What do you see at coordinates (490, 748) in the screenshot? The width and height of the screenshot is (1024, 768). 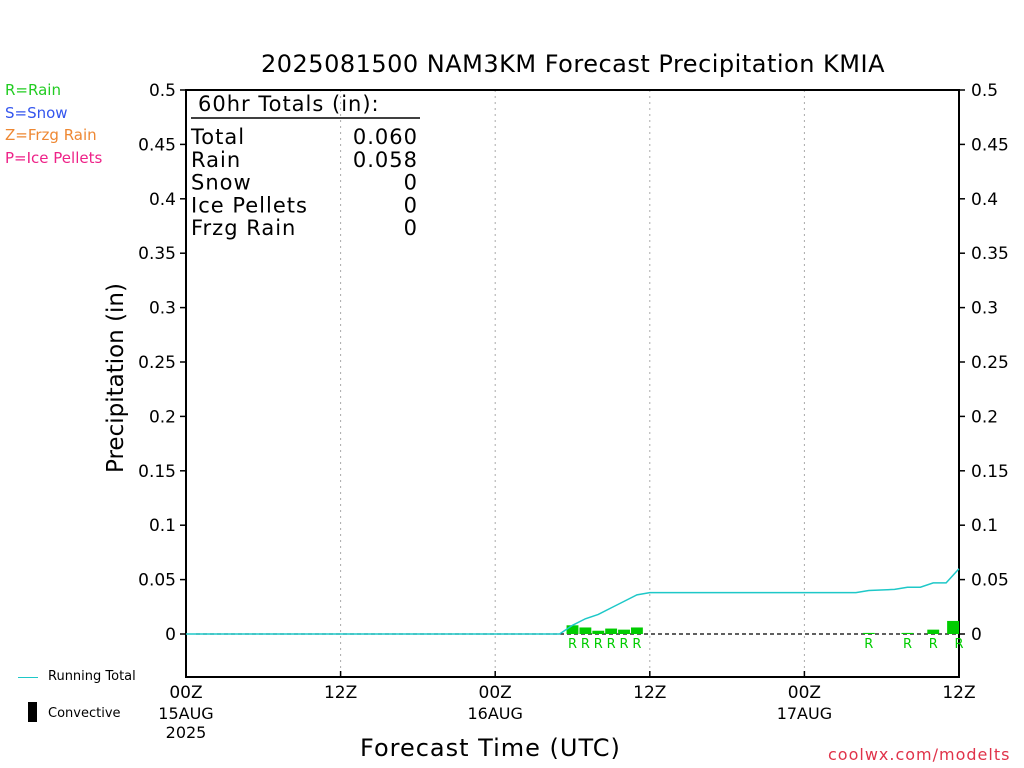 I see `x-axis-label: Forecast Time (UTC)` at bounding box center [490, 748].